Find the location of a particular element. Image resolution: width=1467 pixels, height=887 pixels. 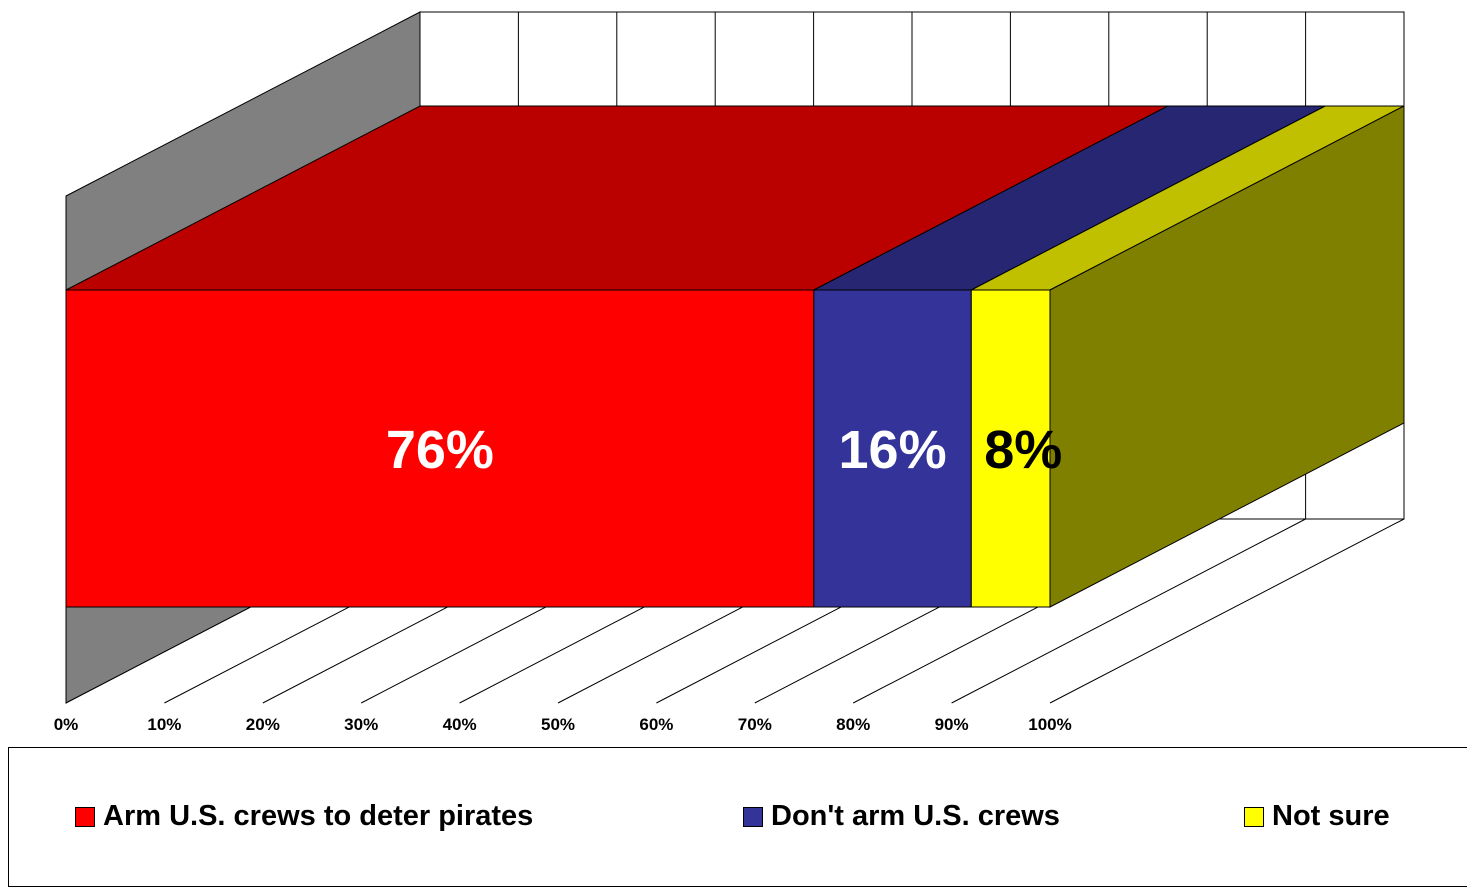

x-tick-label: 30% is located at coordinates (361, 724).